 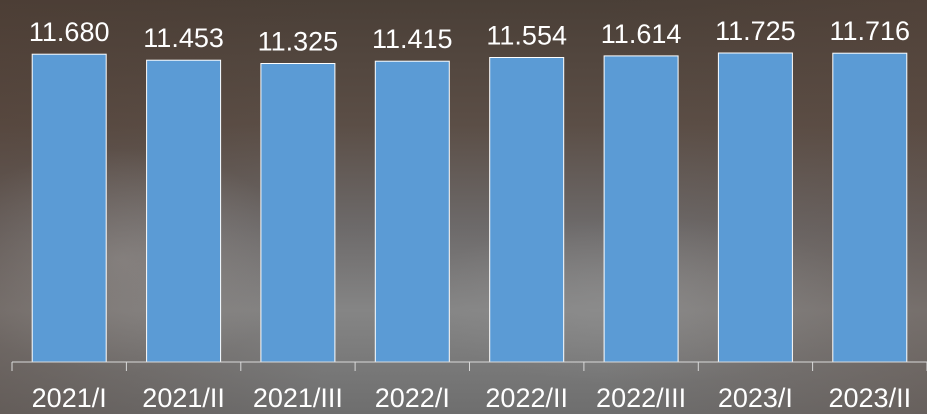 I want to click on x-axis, so click(x=469, y=366).